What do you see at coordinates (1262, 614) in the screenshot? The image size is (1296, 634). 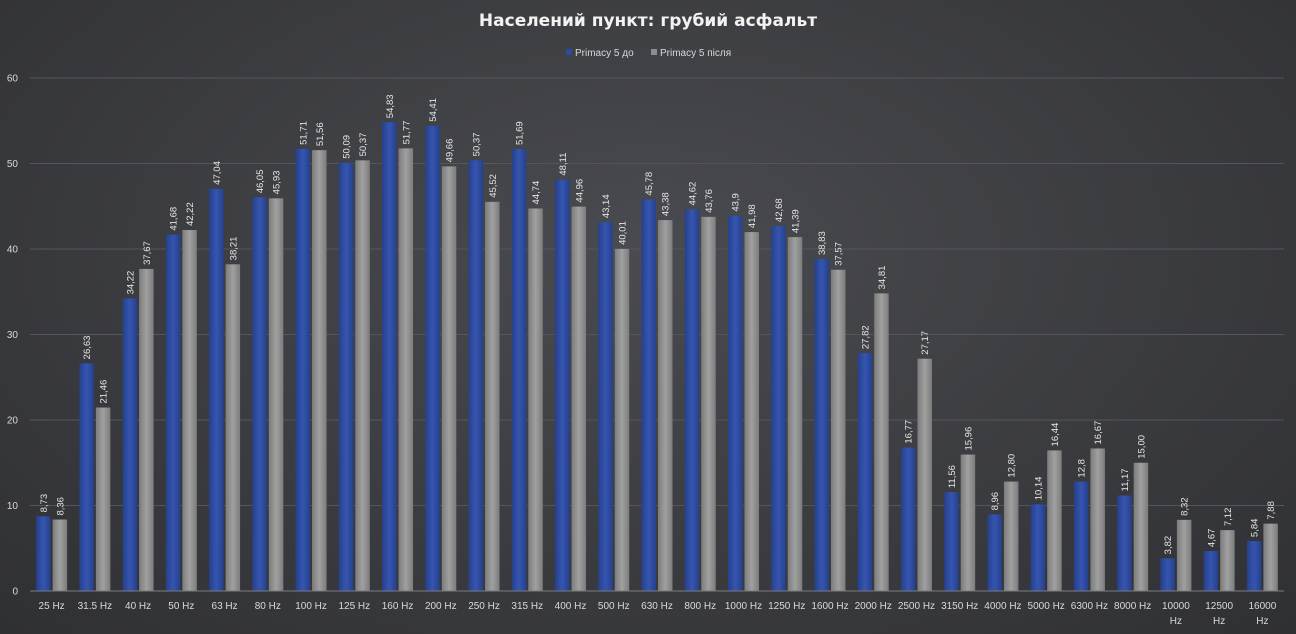 I see `x-tick-label: 16000 Hz` at bounding box center [1262, 614].